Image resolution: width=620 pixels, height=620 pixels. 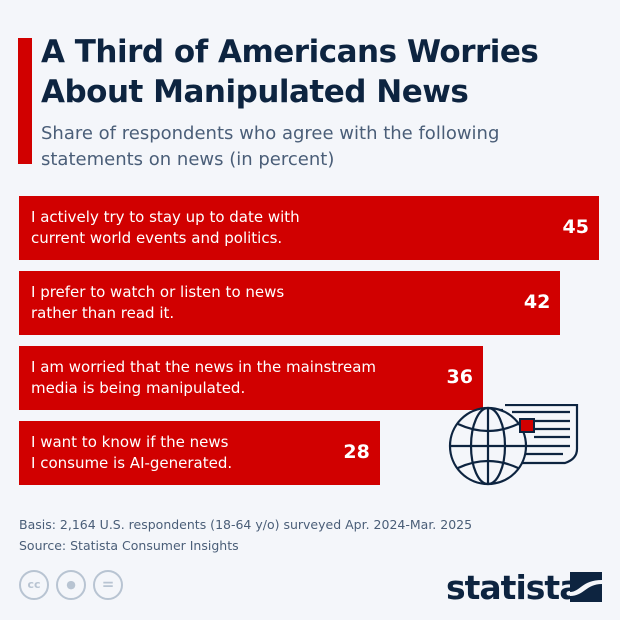 I want to click on bar-label-line: media is being manipulated., so click(x=138, y=388).